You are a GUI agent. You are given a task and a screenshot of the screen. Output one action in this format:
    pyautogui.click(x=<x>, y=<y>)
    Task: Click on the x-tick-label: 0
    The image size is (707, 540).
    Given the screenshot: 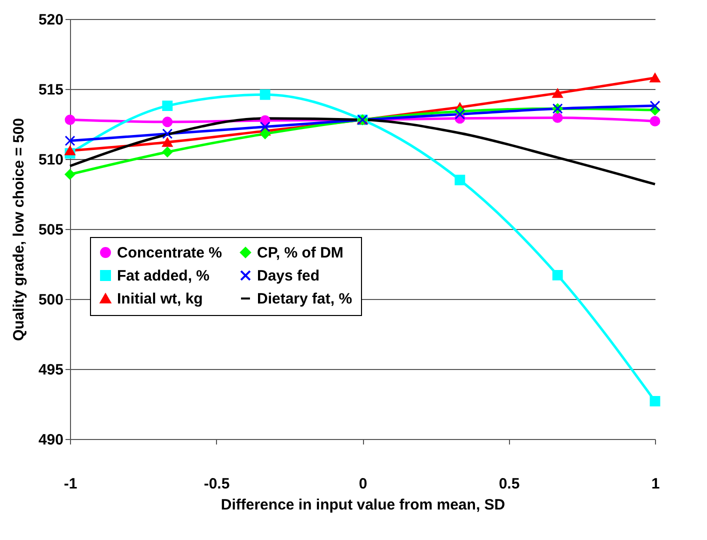 What is the action you would take?
    pyautogui.click(x=363, y=484)
    